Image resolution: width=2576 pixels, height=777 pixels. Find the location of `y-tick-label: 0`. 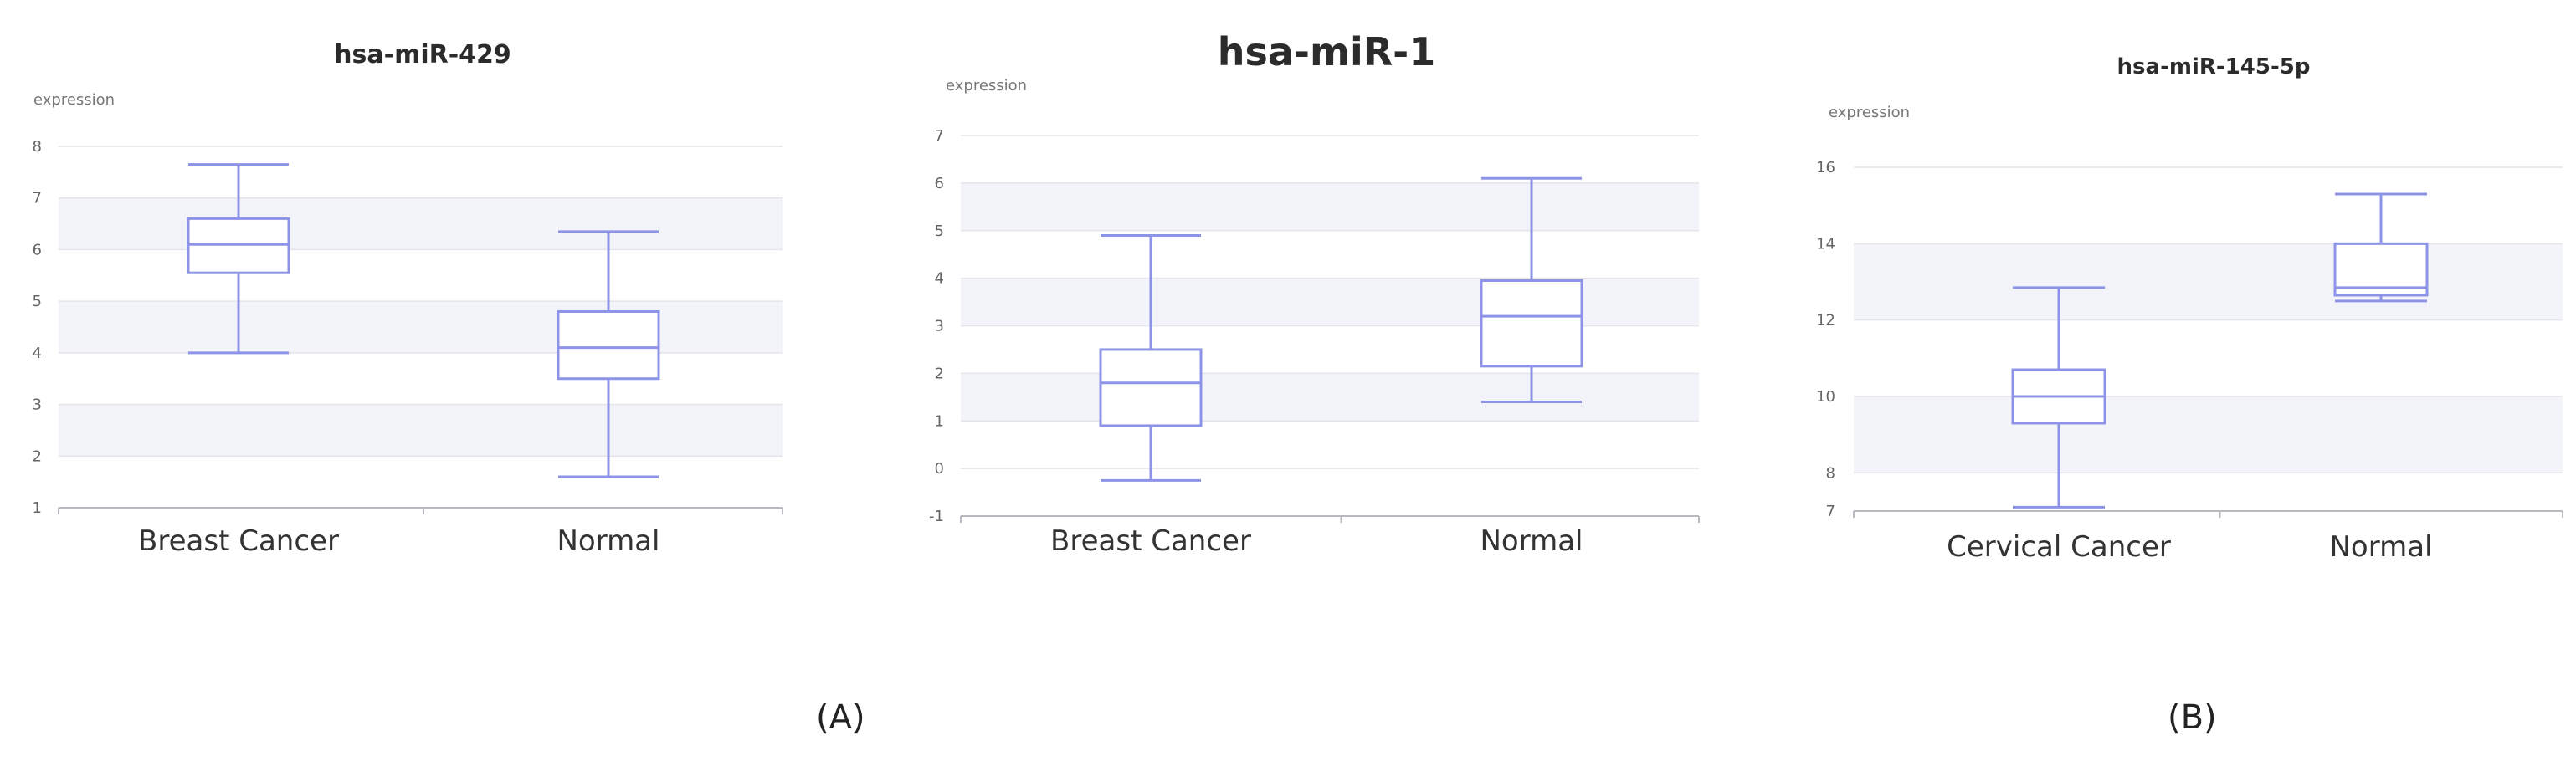

y-tick-label: 0 is located at coordinates (939, 469).